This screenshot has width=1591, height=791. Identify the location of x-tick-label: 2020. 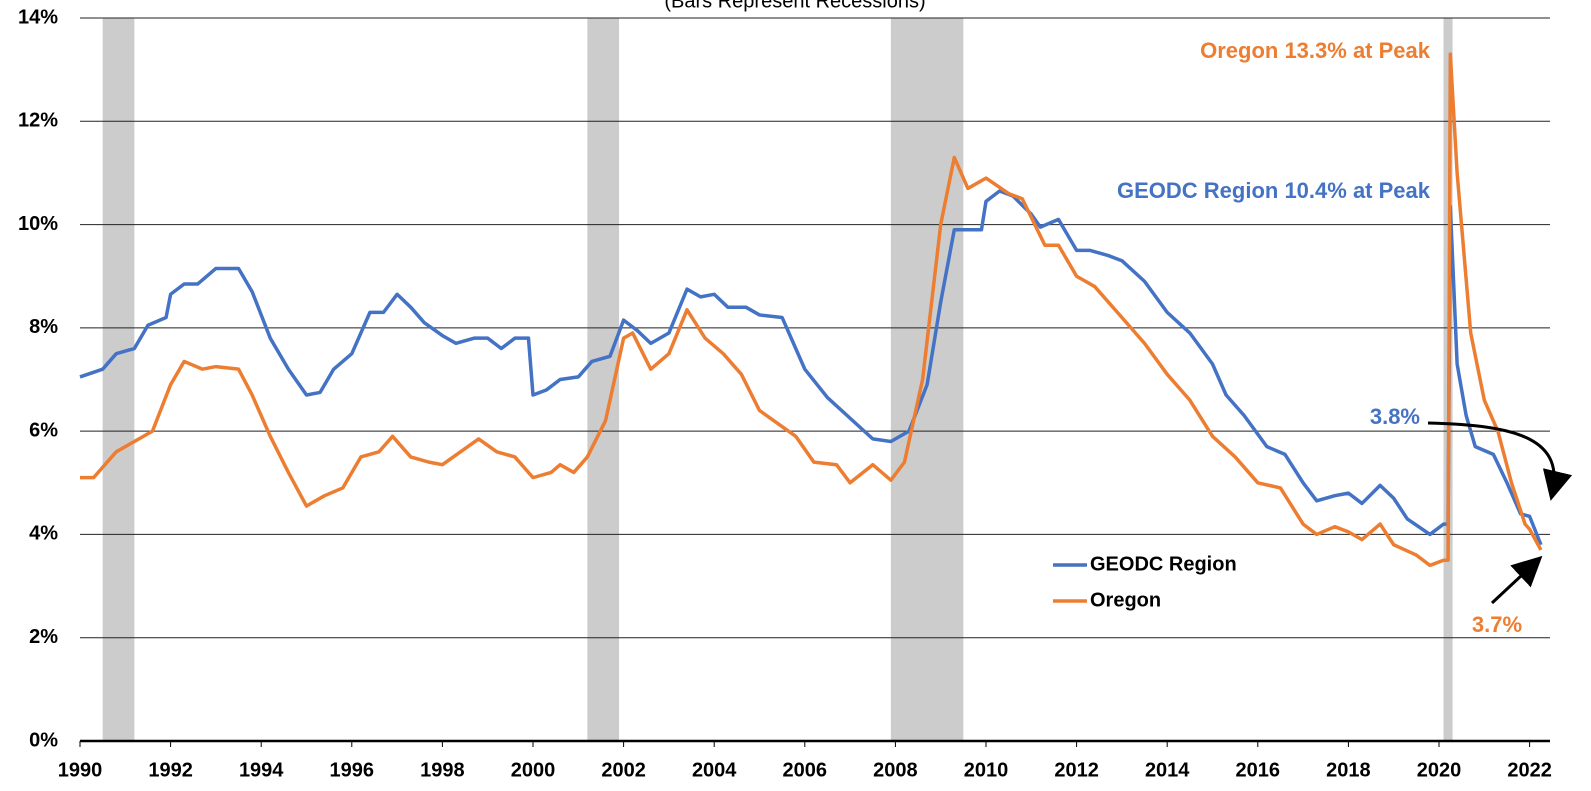
(1439, 770).